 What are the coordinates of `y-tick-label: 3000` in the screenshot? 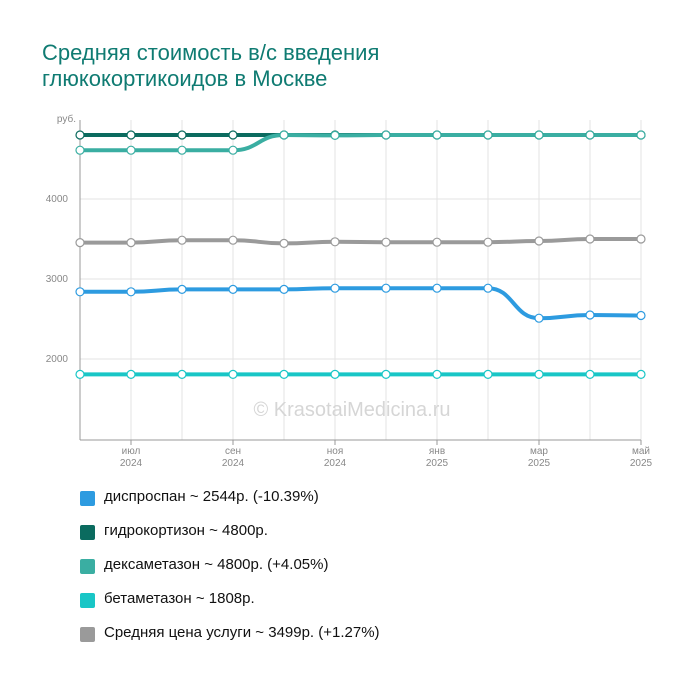 It's located at (57, 279).